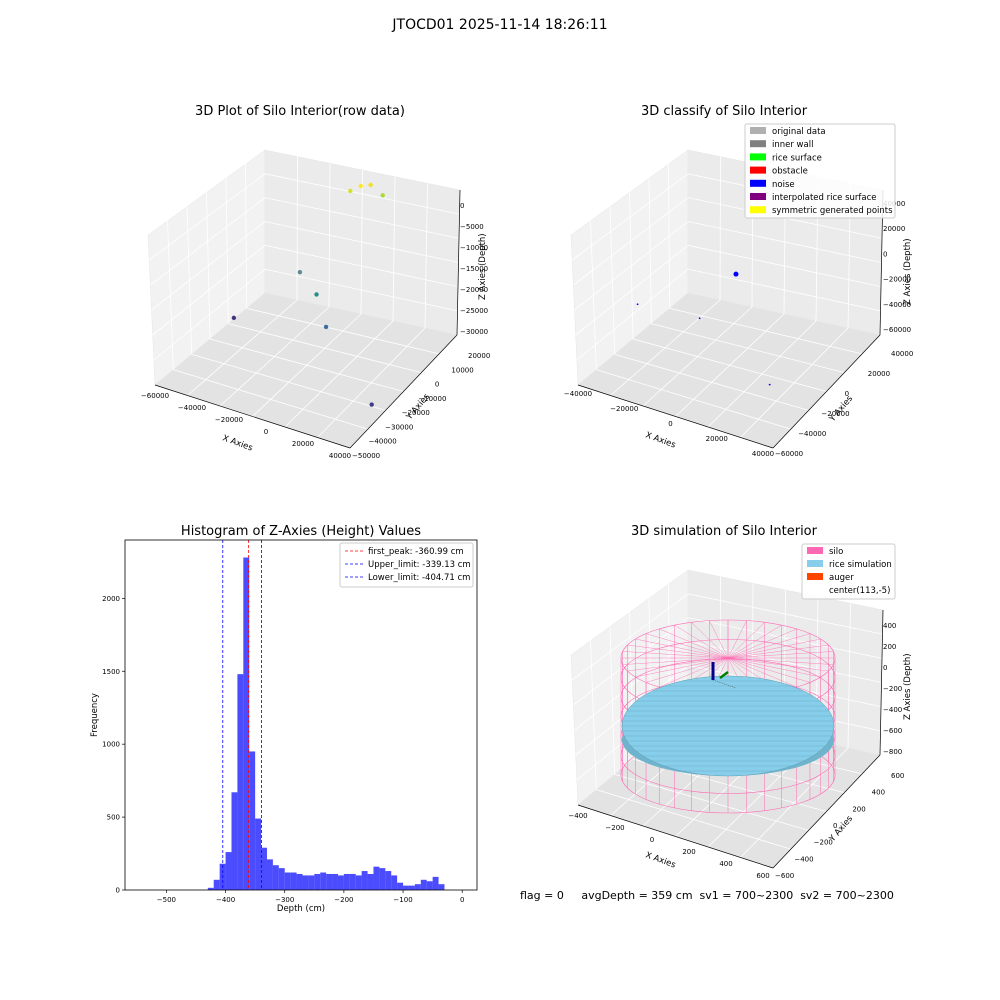 This screenshot has width=1000, height=1000. I want to click on z-tick-label: −25000, so click(474, 311).